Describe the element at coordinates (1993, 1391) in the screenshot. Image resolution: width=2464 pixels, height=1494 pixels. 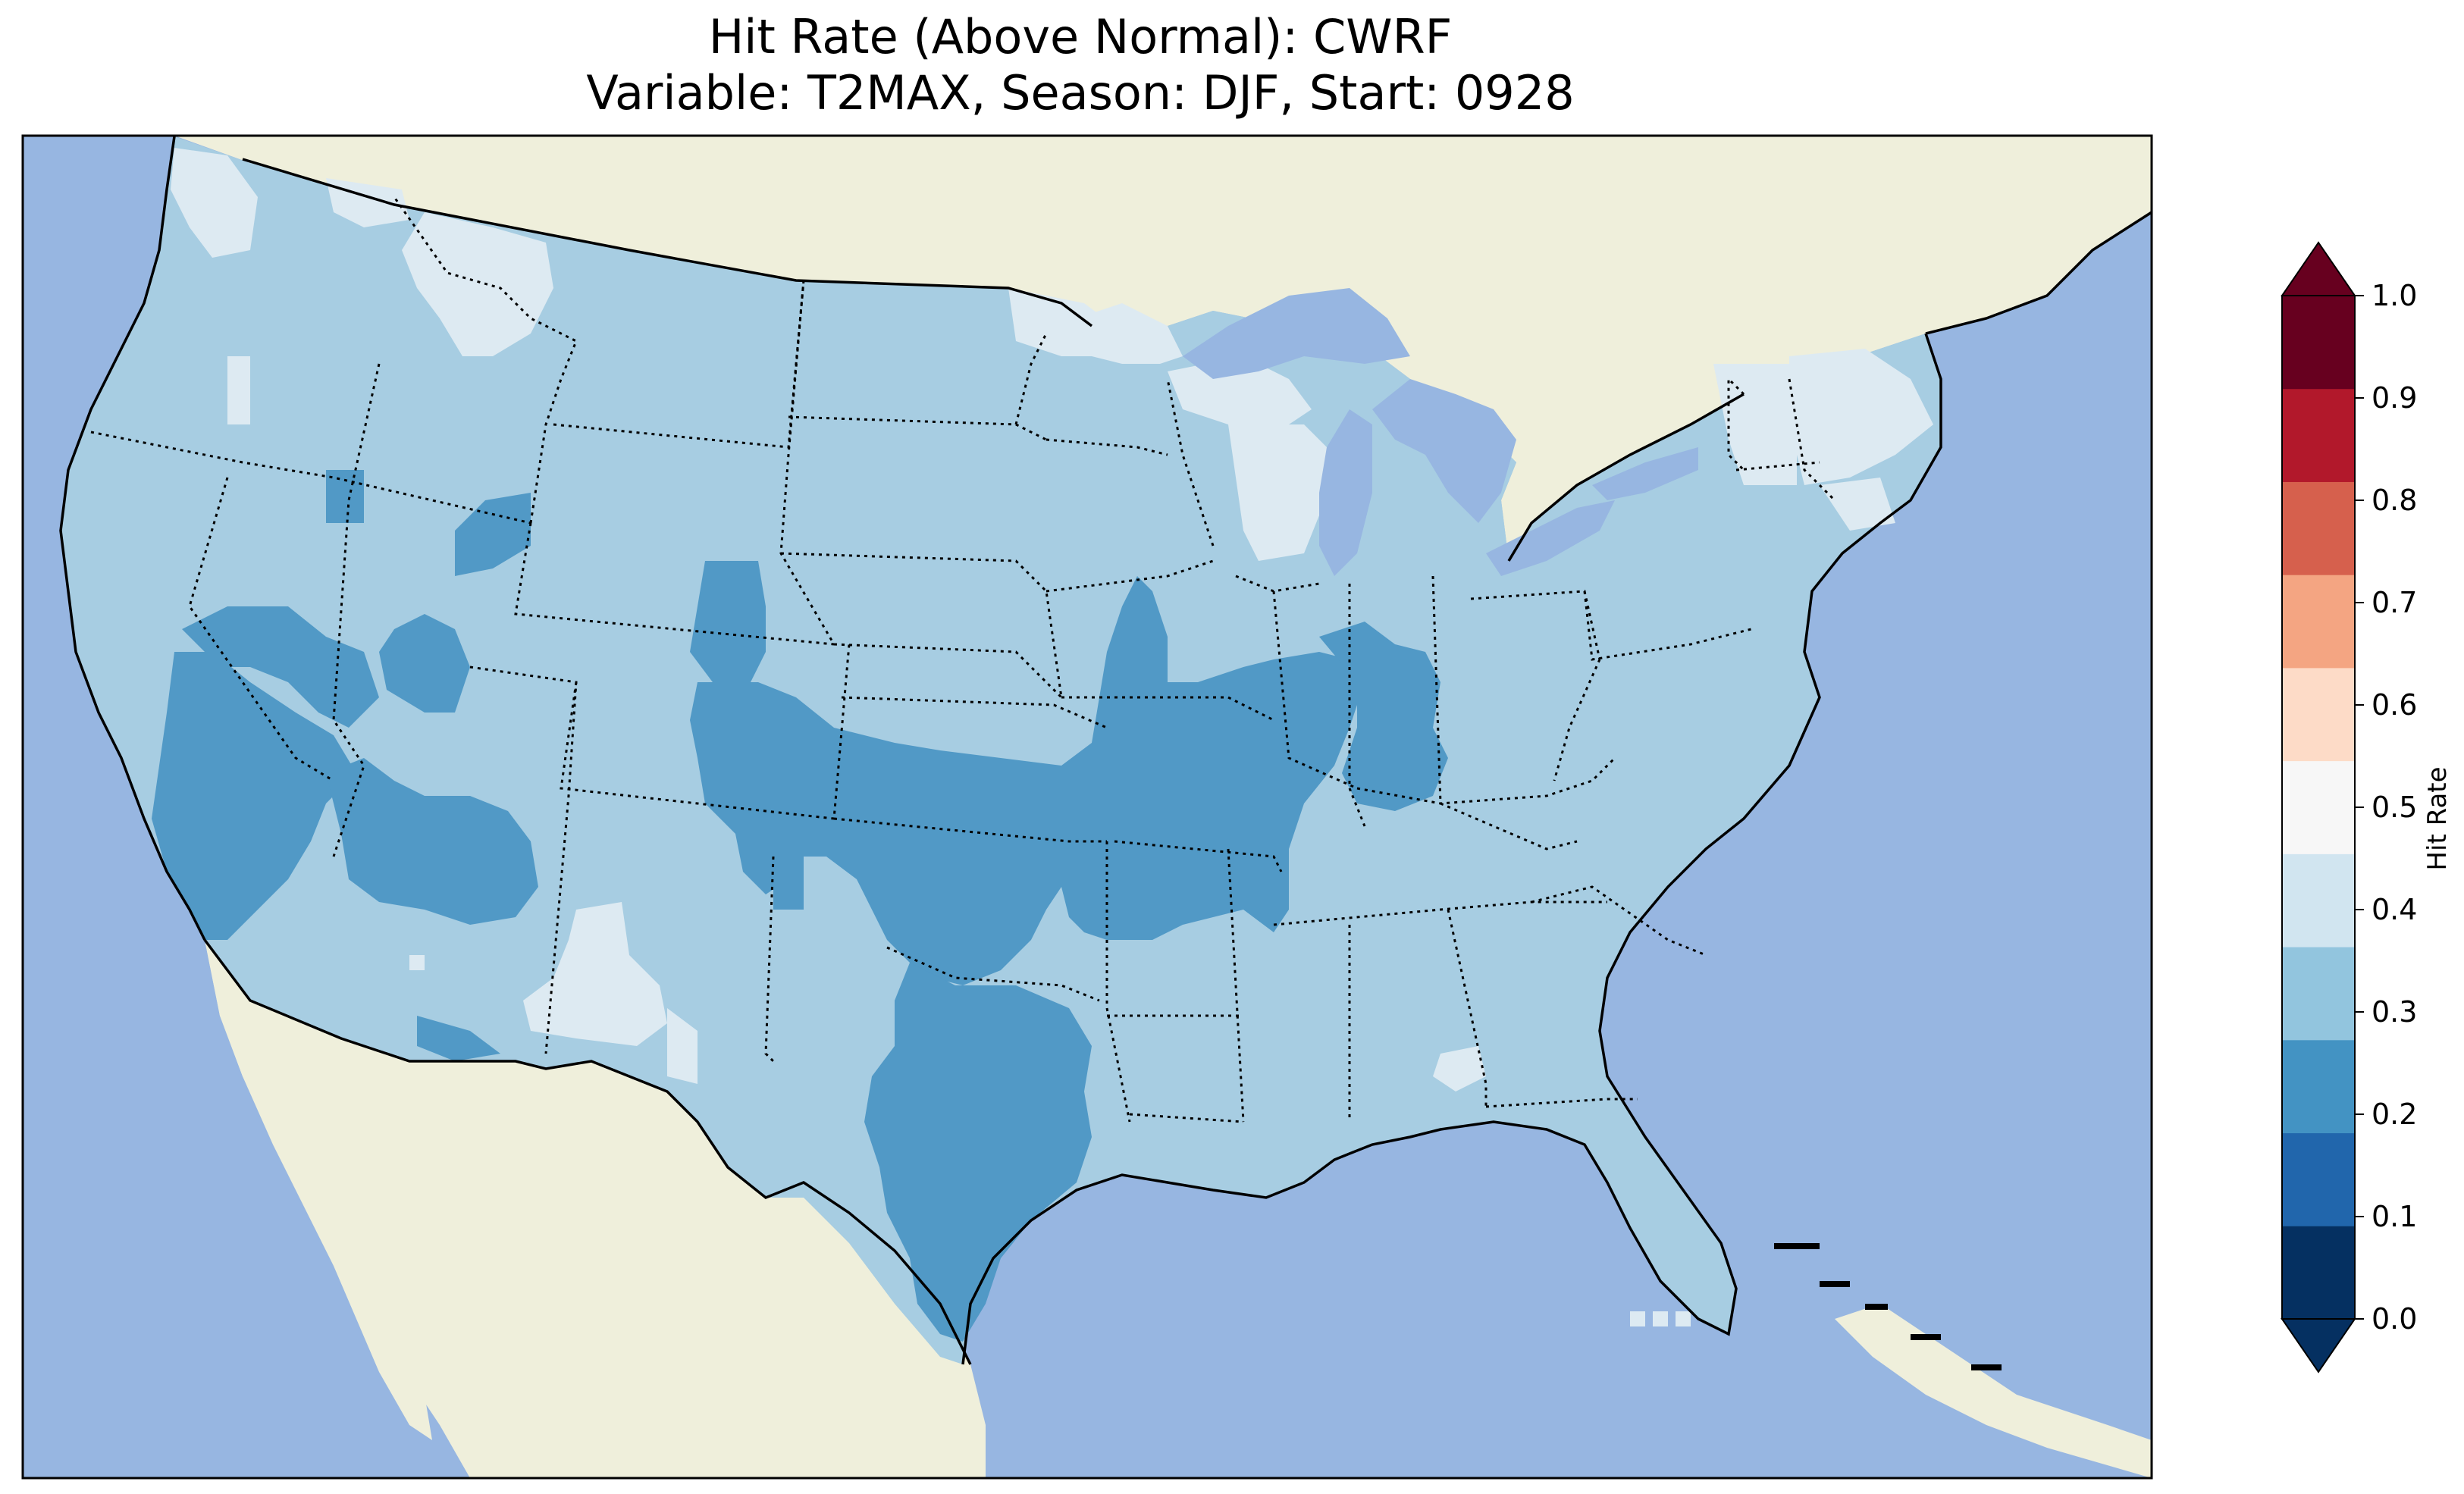
I see `cuba-land` at that location.